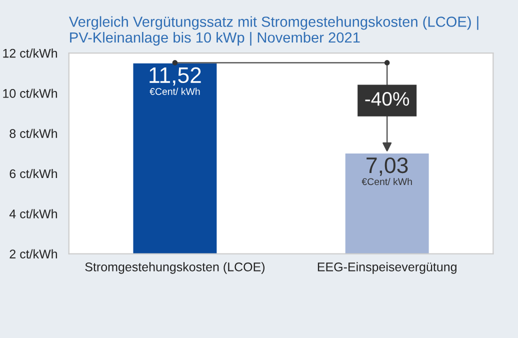  What do you see at coordinates (33, 213) in the screenshot?
I see `y-tick-label: 4 ct/kWh` at bounding box center [33, 213].